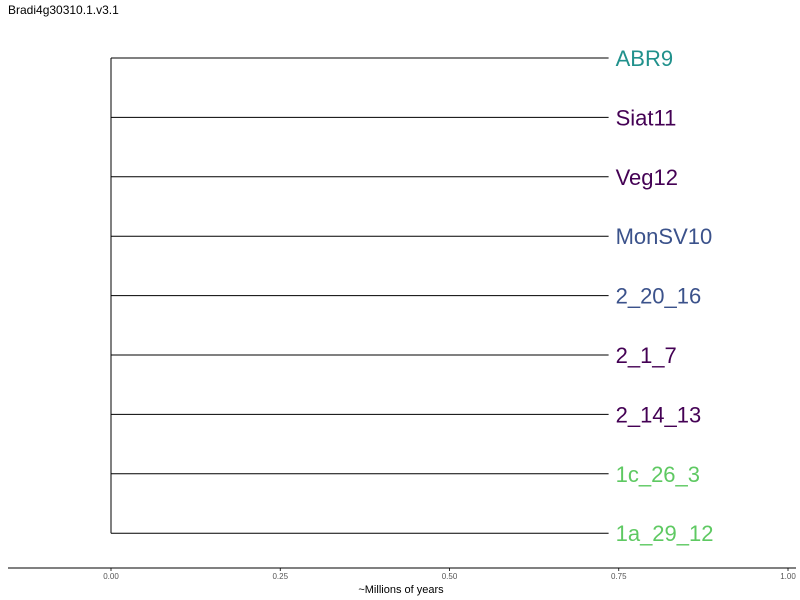 The image size is (800, 600). I want to click on tip-label-2_14_13: 2_14_13, so click(659, 414).